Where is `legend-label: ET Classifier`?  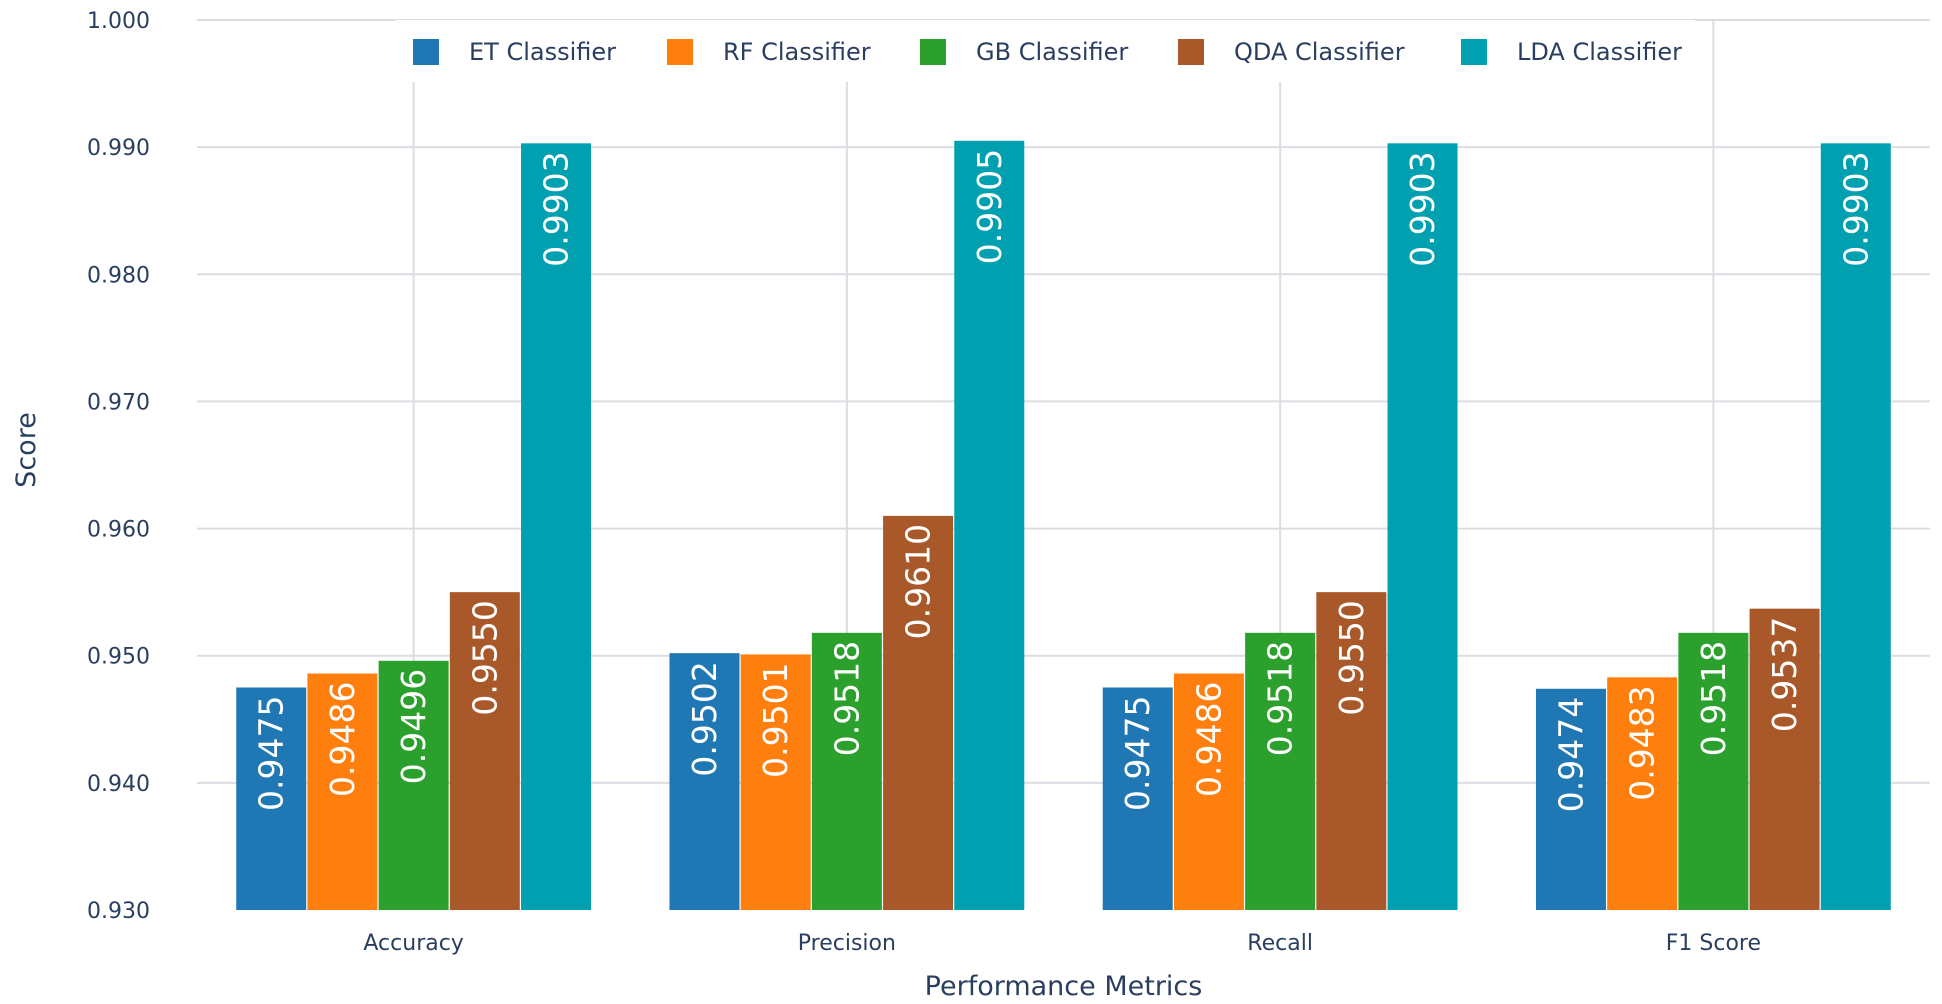 legend-label: ET Classifier is located at coordinates (542, 52).